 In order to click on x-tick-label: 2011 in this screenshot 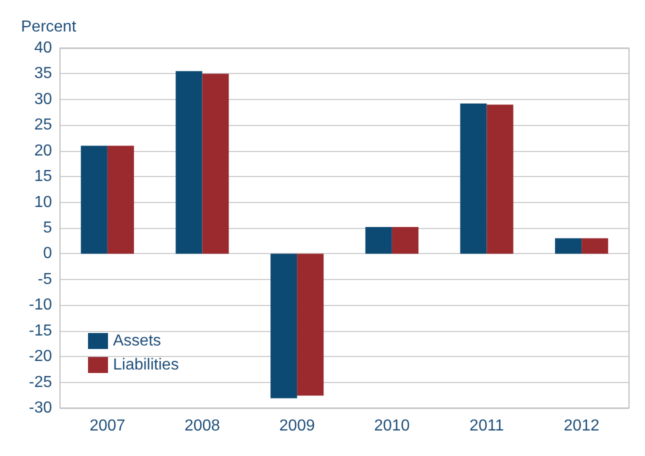, I will do `click(487, 426)`.